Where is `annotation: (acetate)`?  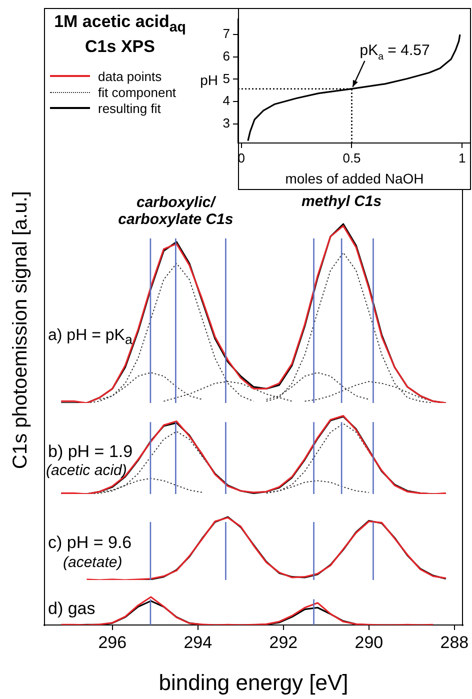
annotation: (acetate) is located at coordinates (92, 562).